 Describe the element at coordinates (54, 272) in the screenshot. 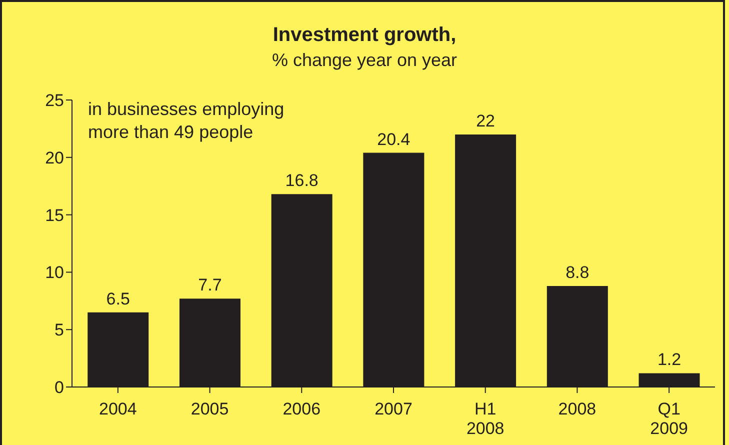

I see `y-tick-label: 10` at that location.